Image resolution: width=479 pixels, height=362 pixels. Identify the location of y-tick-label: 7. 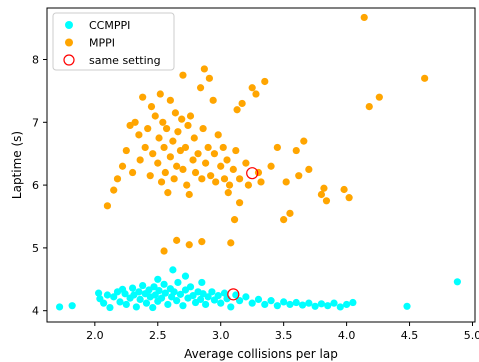
(35, 122).